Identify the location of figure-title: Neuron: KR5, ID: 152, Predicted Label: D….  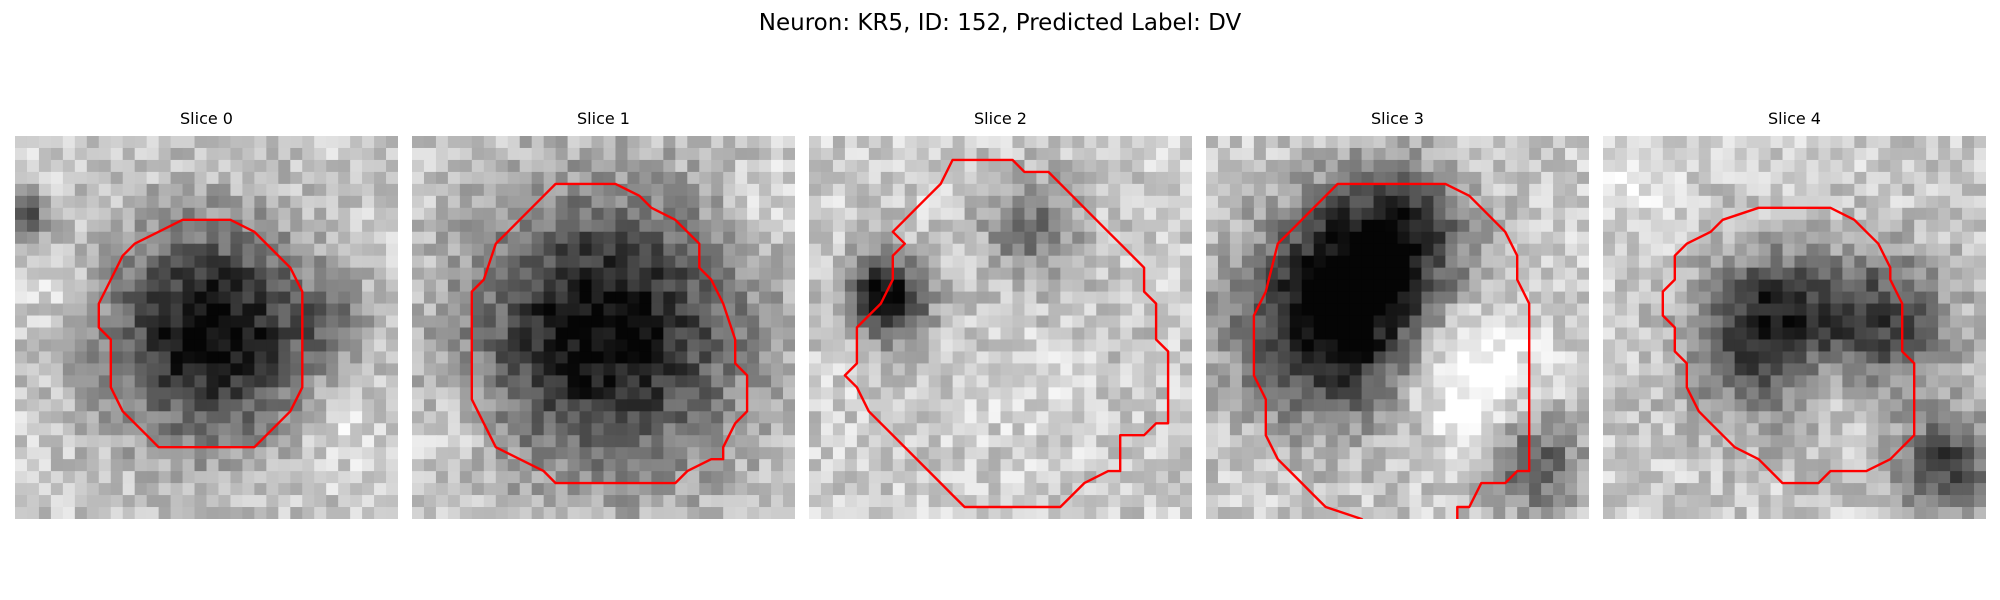
(1000, 23).